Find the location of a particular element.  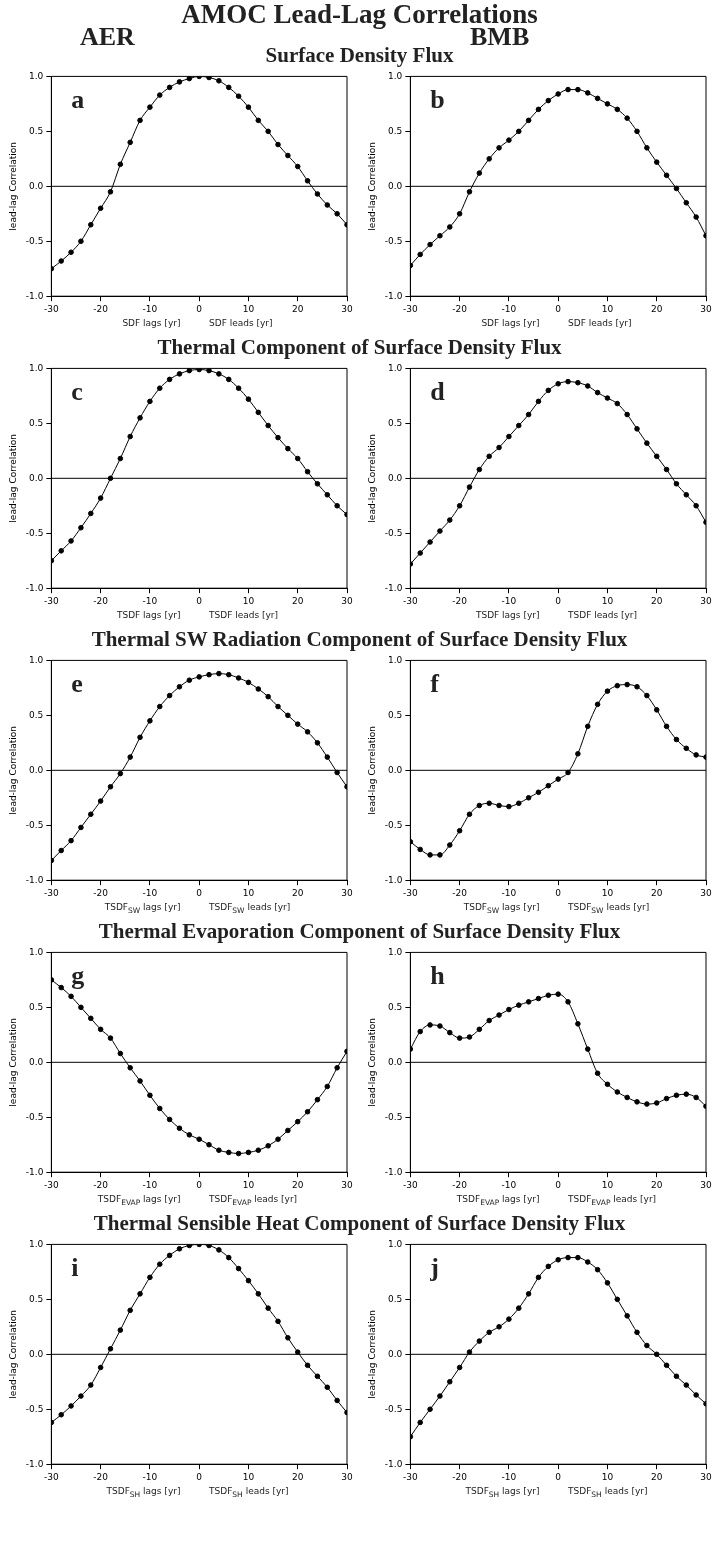

annotation: f is located at coordinates (435, 684).